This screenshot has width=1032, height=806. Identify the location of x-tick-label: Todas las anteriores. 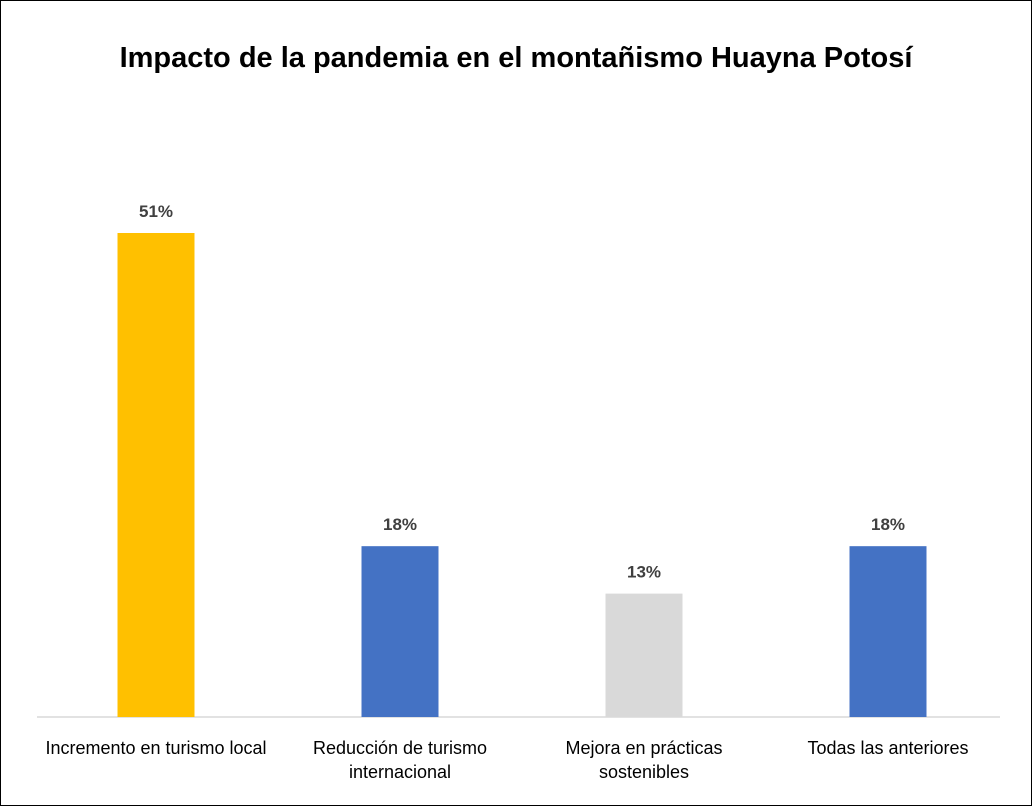
(888, 748).